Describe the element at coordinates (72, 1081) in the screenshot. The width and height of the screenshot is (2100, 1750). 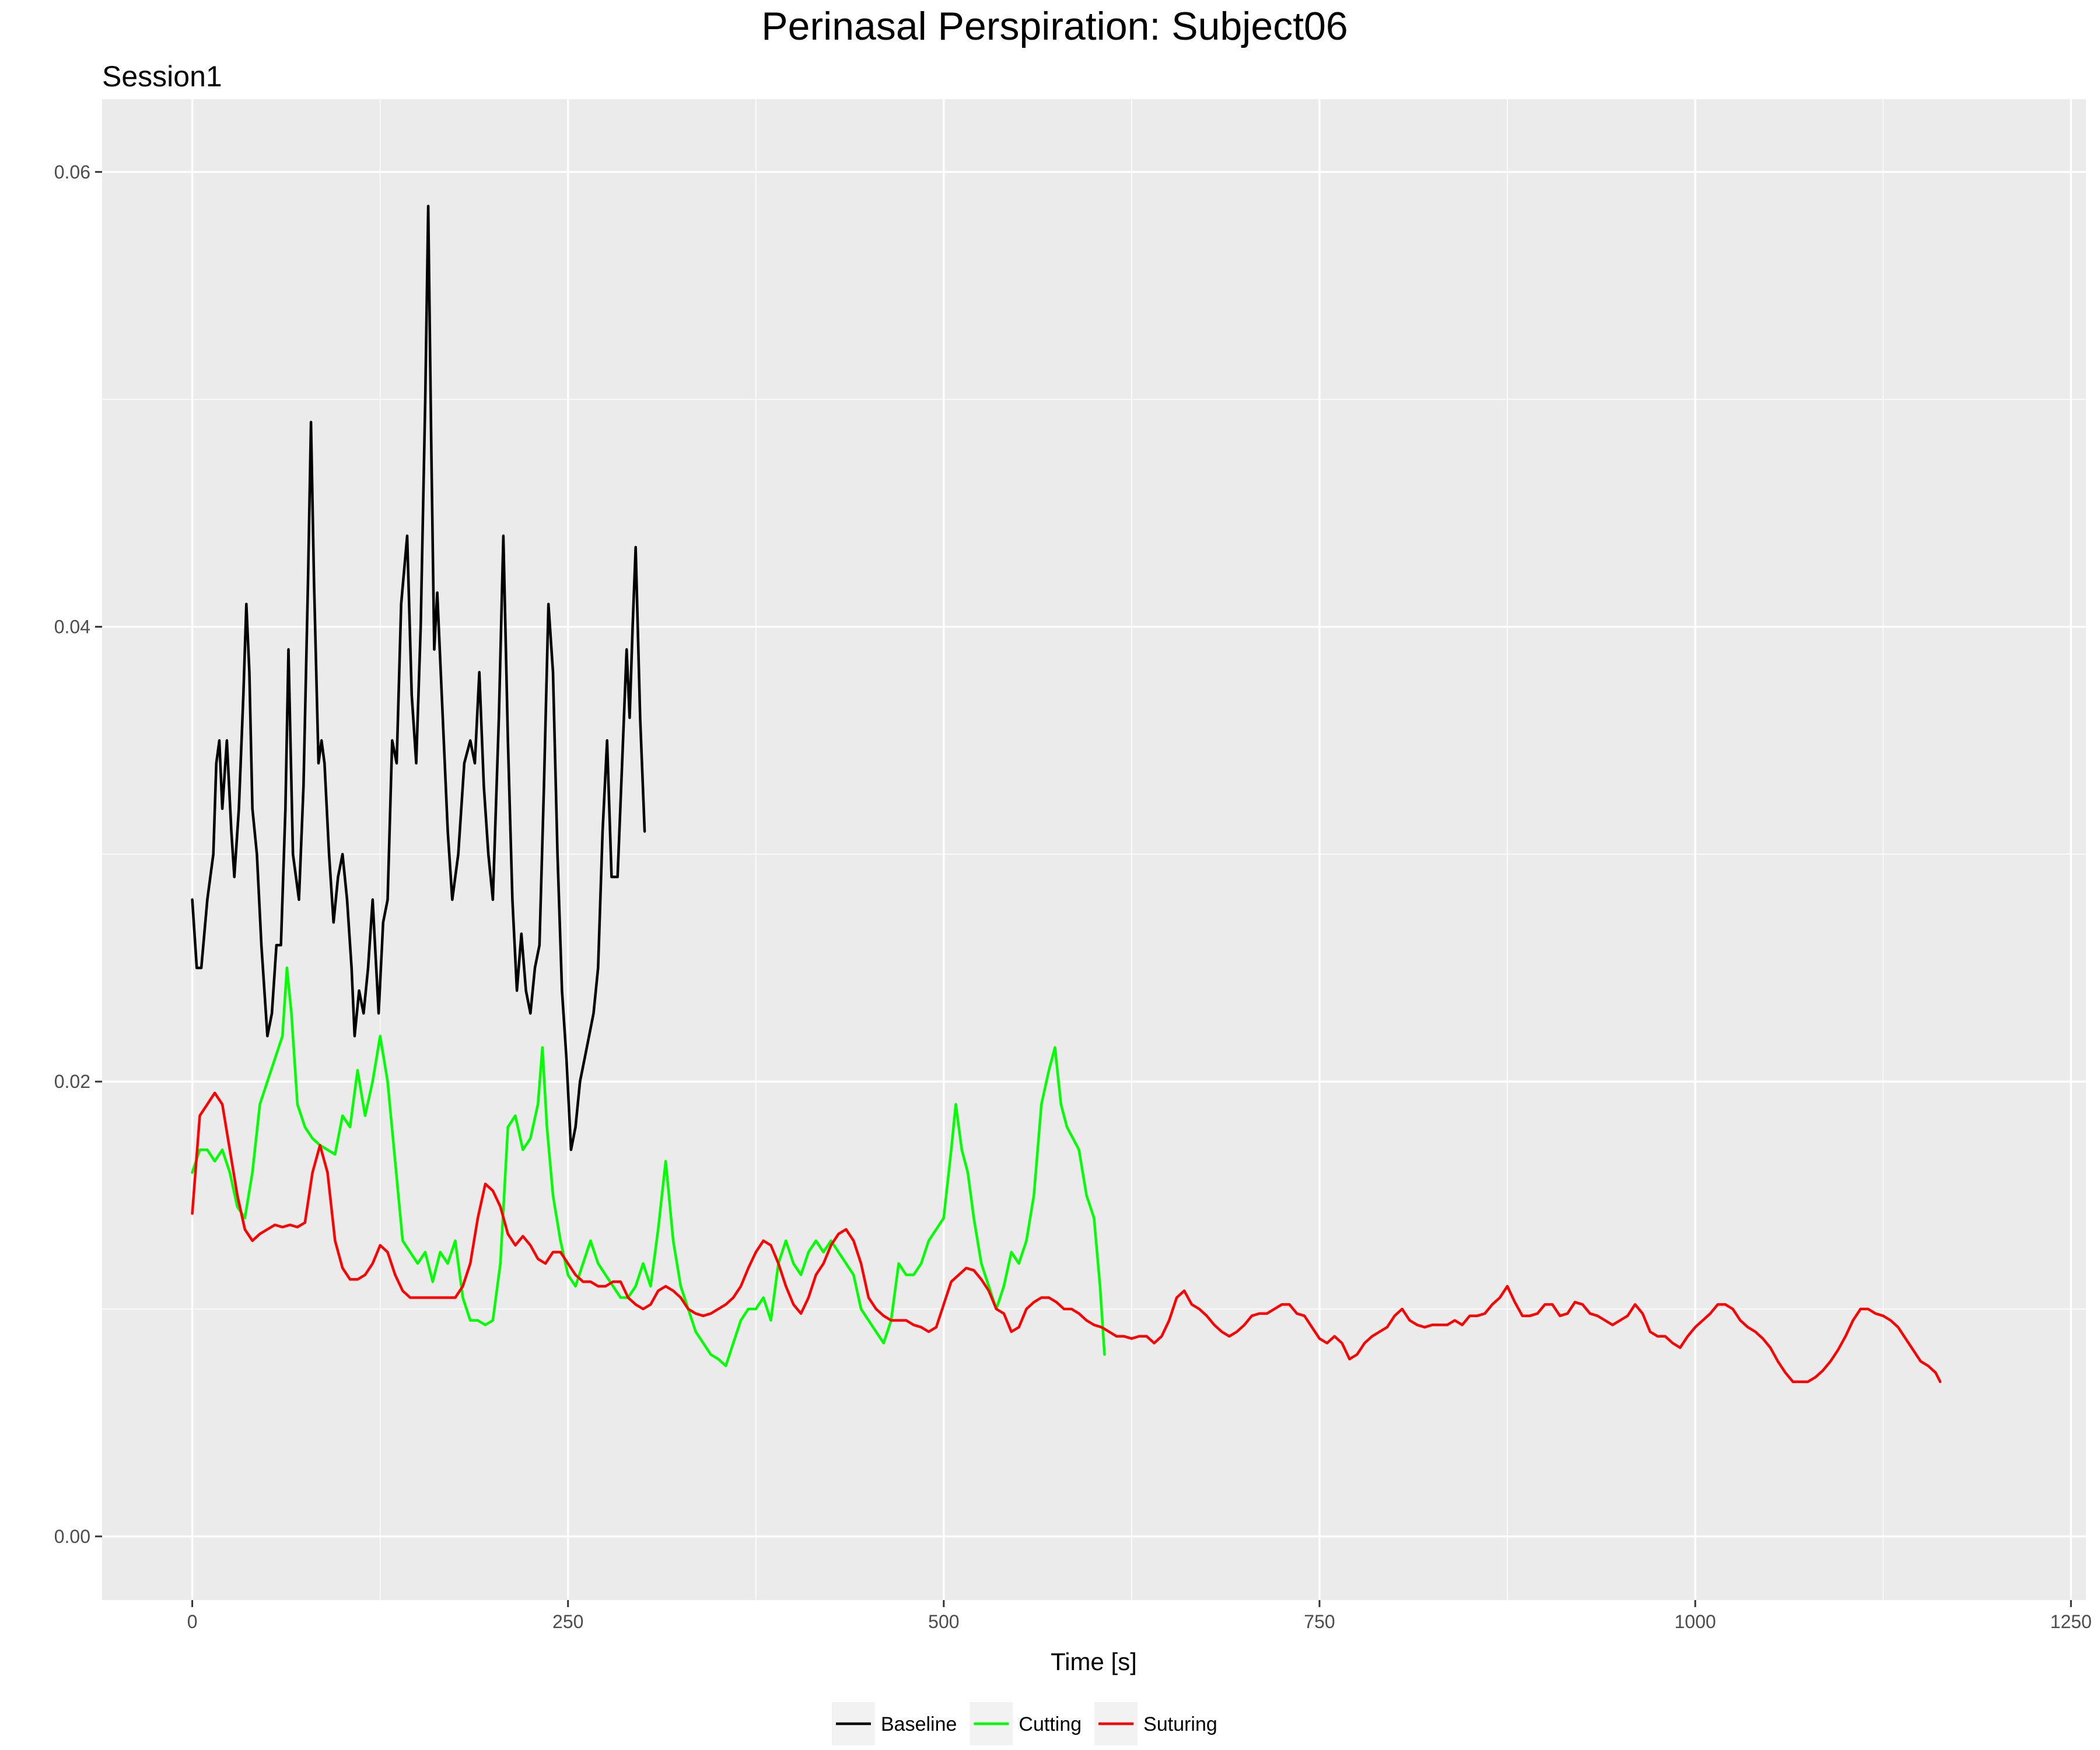
I see `y-tick-label: 0.02` at that location.